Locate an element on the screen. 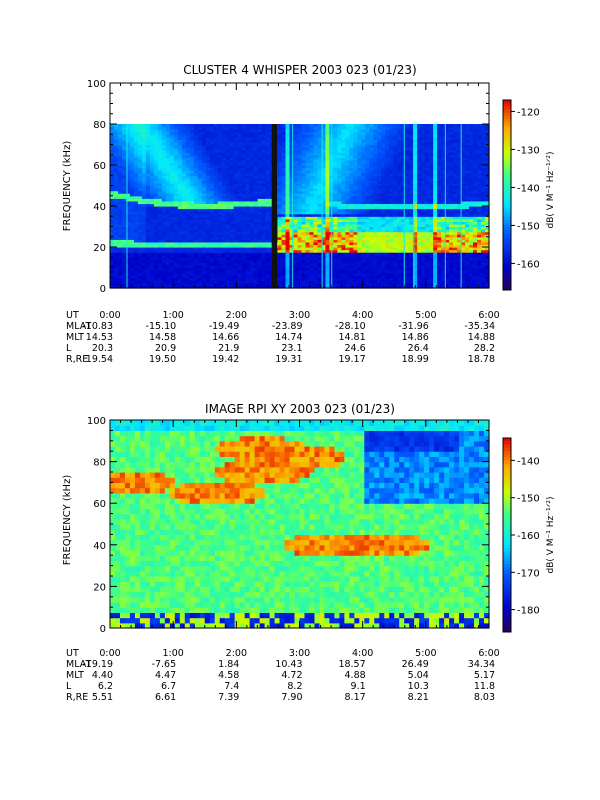 This screenshot has width=600, height=800. time-tick-label: 5:00 is located at coordinates (425, 315).